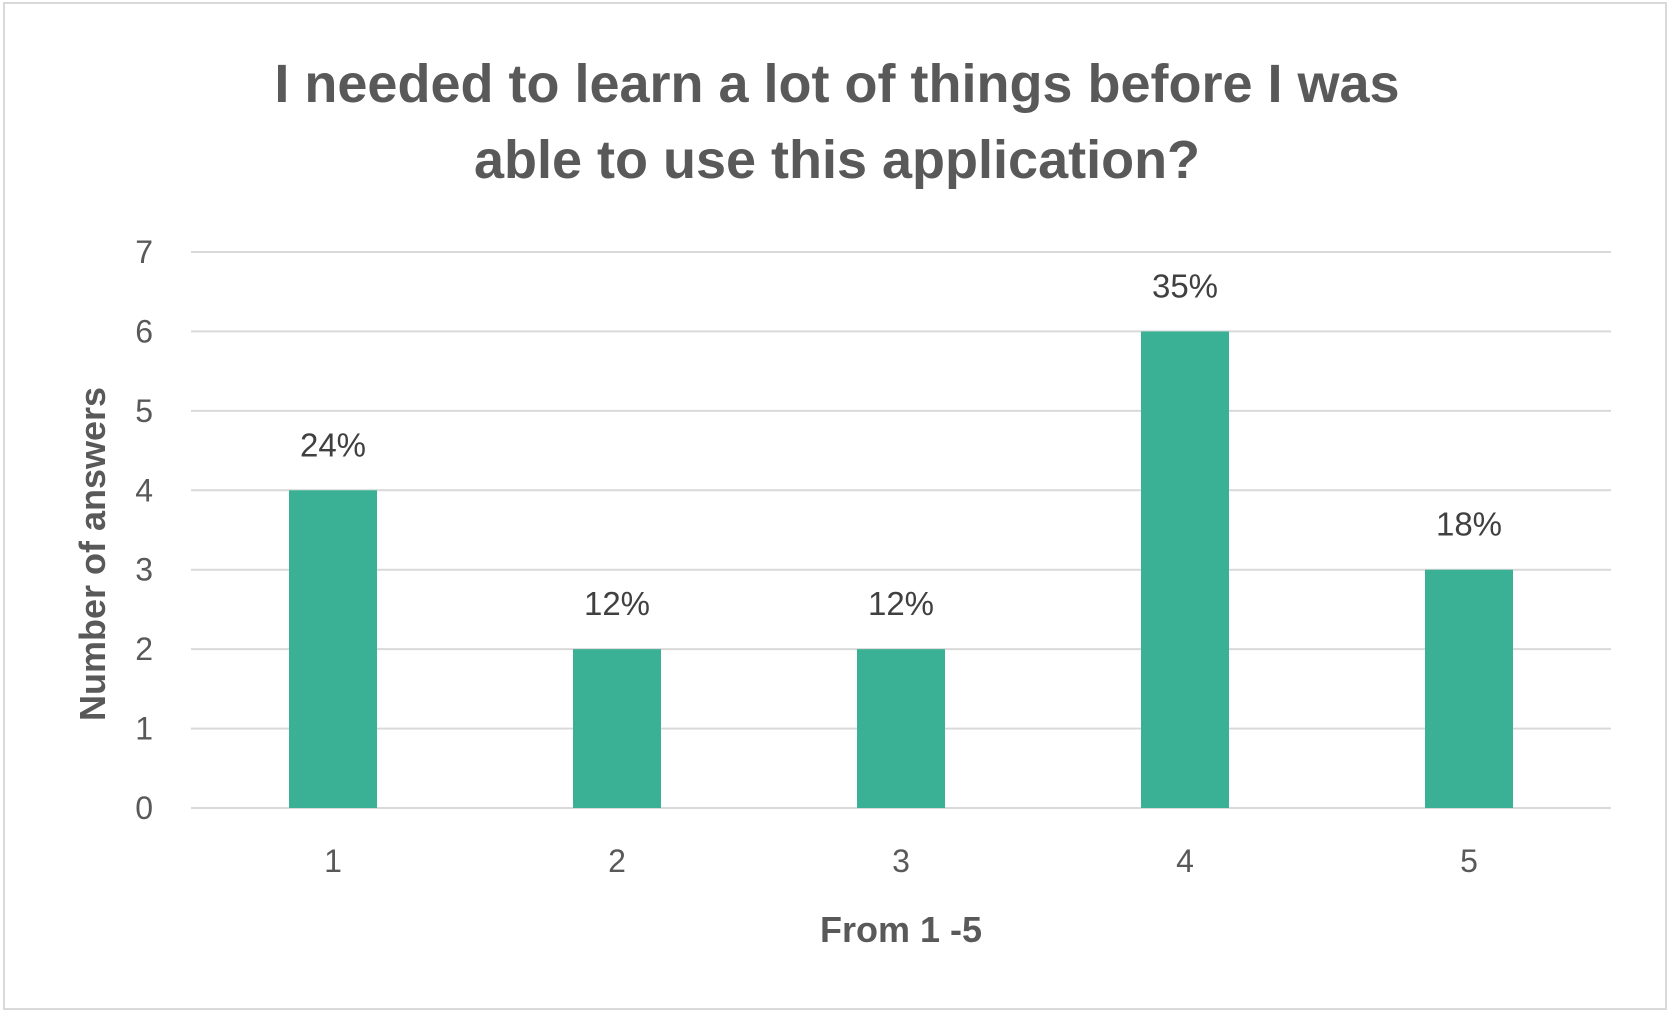  What do you see at coordinates (144, 729) in the screenshot?
I see `y-tick-label: 1` at bounding box center [144, 729].